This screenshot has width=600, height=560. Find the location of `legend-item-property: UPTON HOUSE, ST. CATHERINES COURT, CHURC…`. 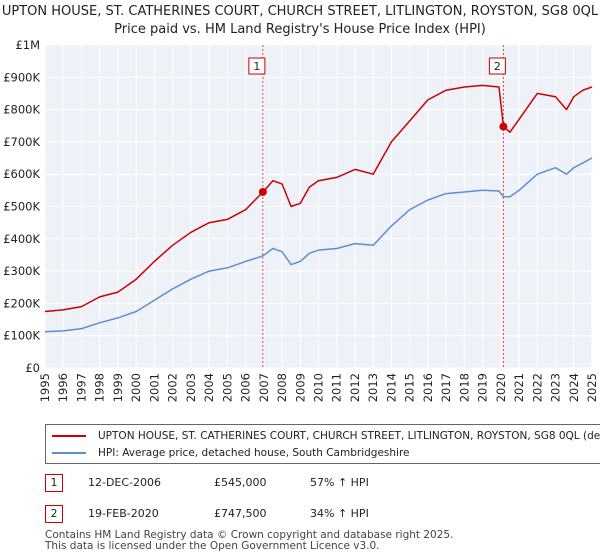

legend-item-property: UPTON HOUSE, ST. CATHERINES COURT, CHURC… is located at coordinates (326, 436).